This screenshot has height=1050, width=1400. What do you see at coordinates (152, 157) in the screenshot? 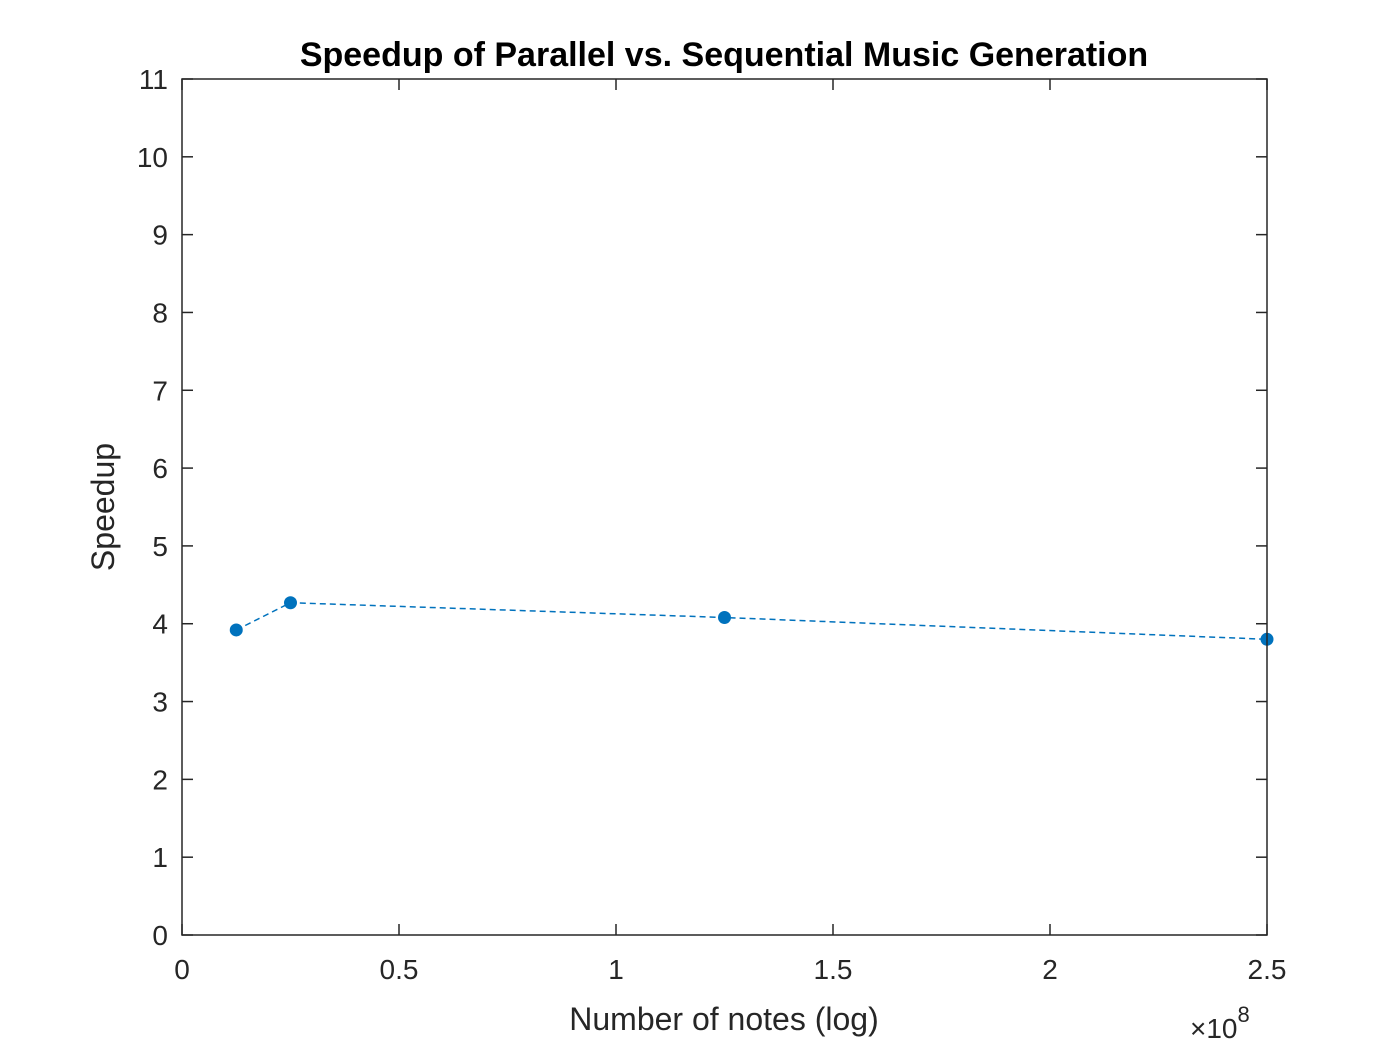
I see `y-tick-label: 10` at bounding box center [152, 157].